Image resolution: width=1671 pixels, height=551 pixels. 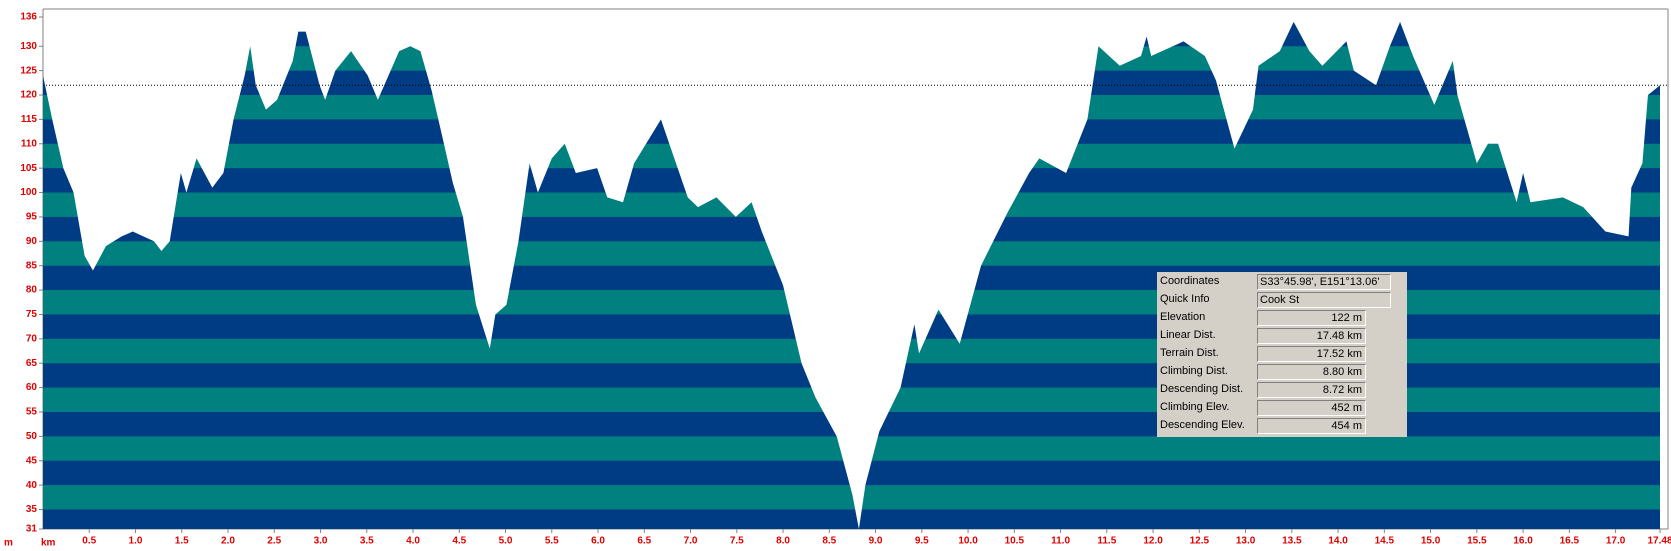 What do you see at coordinates (1292, 541) in the screenshot?
I see `x-tick-label: 13.5` at bounding box center [1292, 541].